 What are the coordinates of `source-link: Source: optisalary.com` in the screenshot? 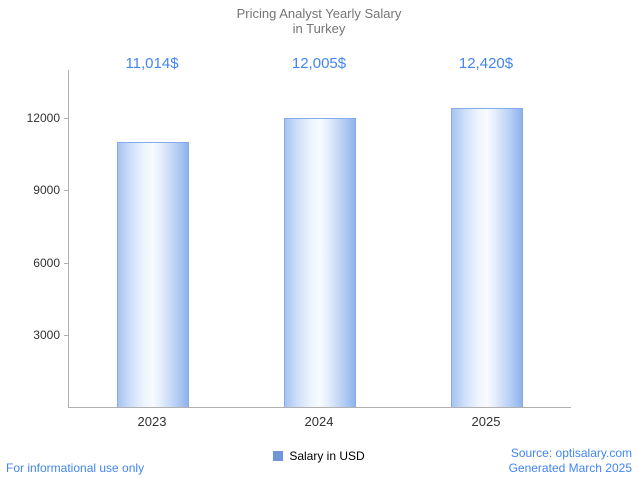 It's located at (571, 453).